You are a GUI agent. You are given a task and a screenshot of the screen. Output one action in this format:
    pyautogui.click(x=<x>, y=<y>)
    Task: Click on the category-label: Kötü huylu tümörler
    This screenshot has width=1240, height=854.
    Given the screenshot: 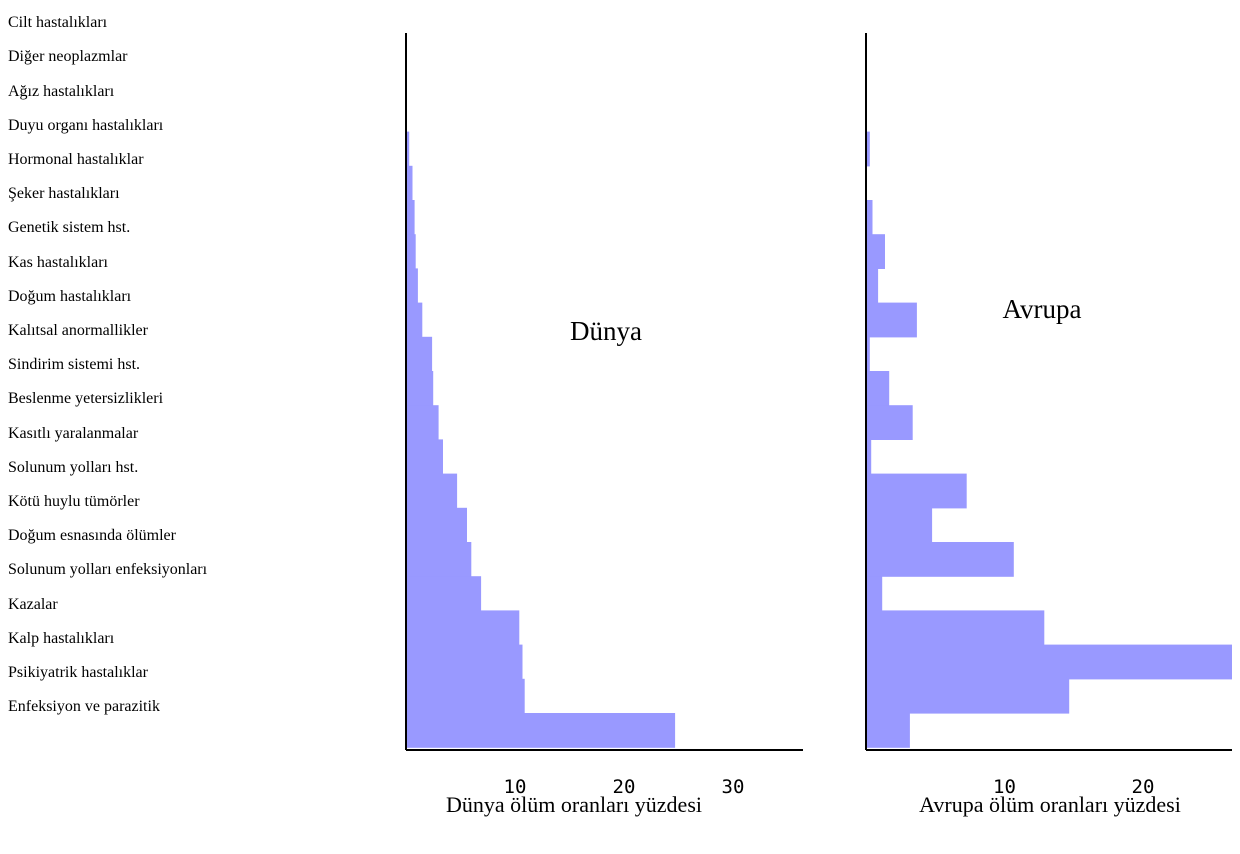 What is the action you would take?
    pyautogui.click(x=74, y=501)
    